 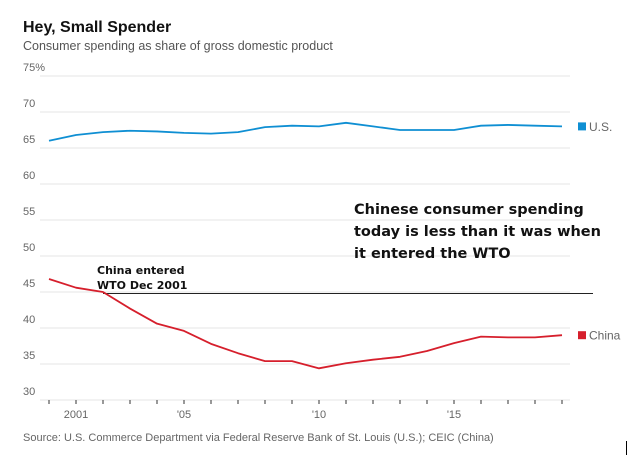 What do you see at coordinates (97, 27) in the screenshot?
I see `chart-title: Hey, Small Spender` at bounding box center [97, 27].